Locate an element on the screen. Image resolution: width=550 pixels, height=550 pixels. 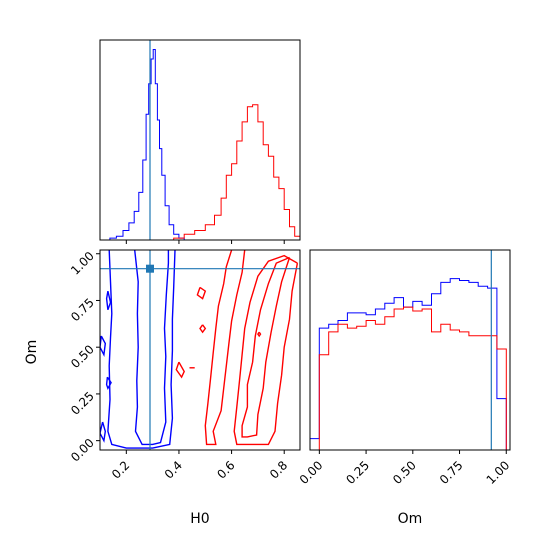
scatter-x-tick-label-0: 0.2 is located at coordinates (120, 469).